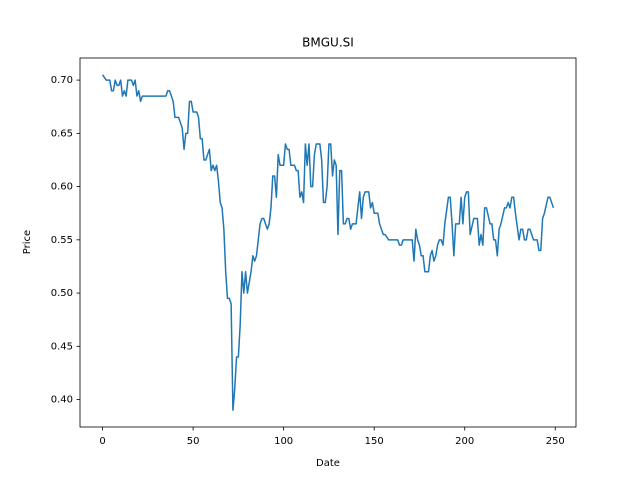  I want to click on y-tick-label: 0.60, so click(62, 187).